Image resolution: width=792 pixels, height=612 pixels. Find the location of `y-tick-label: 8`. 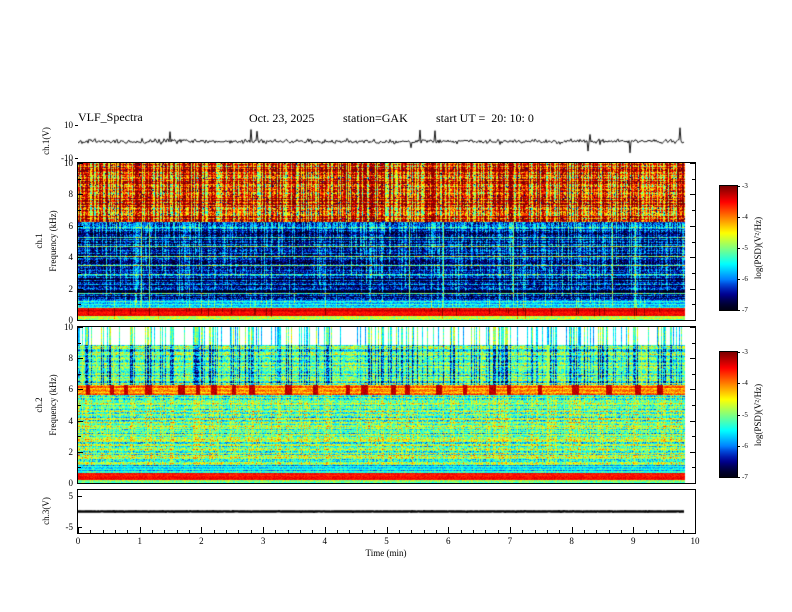

y-tick-label: 8 is located at coordinates (71, 194).